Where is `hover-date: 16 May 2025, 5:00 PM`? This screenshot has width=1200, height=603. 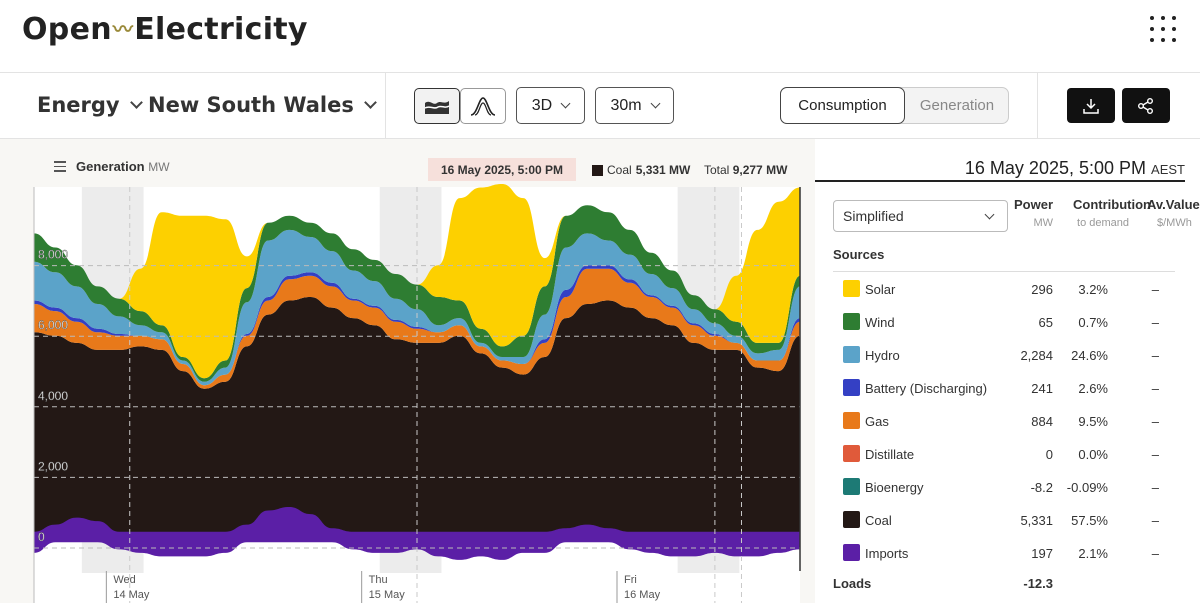 hover-date: 16 May 2025, 5:00 PM is located at coordinates (502, 169).